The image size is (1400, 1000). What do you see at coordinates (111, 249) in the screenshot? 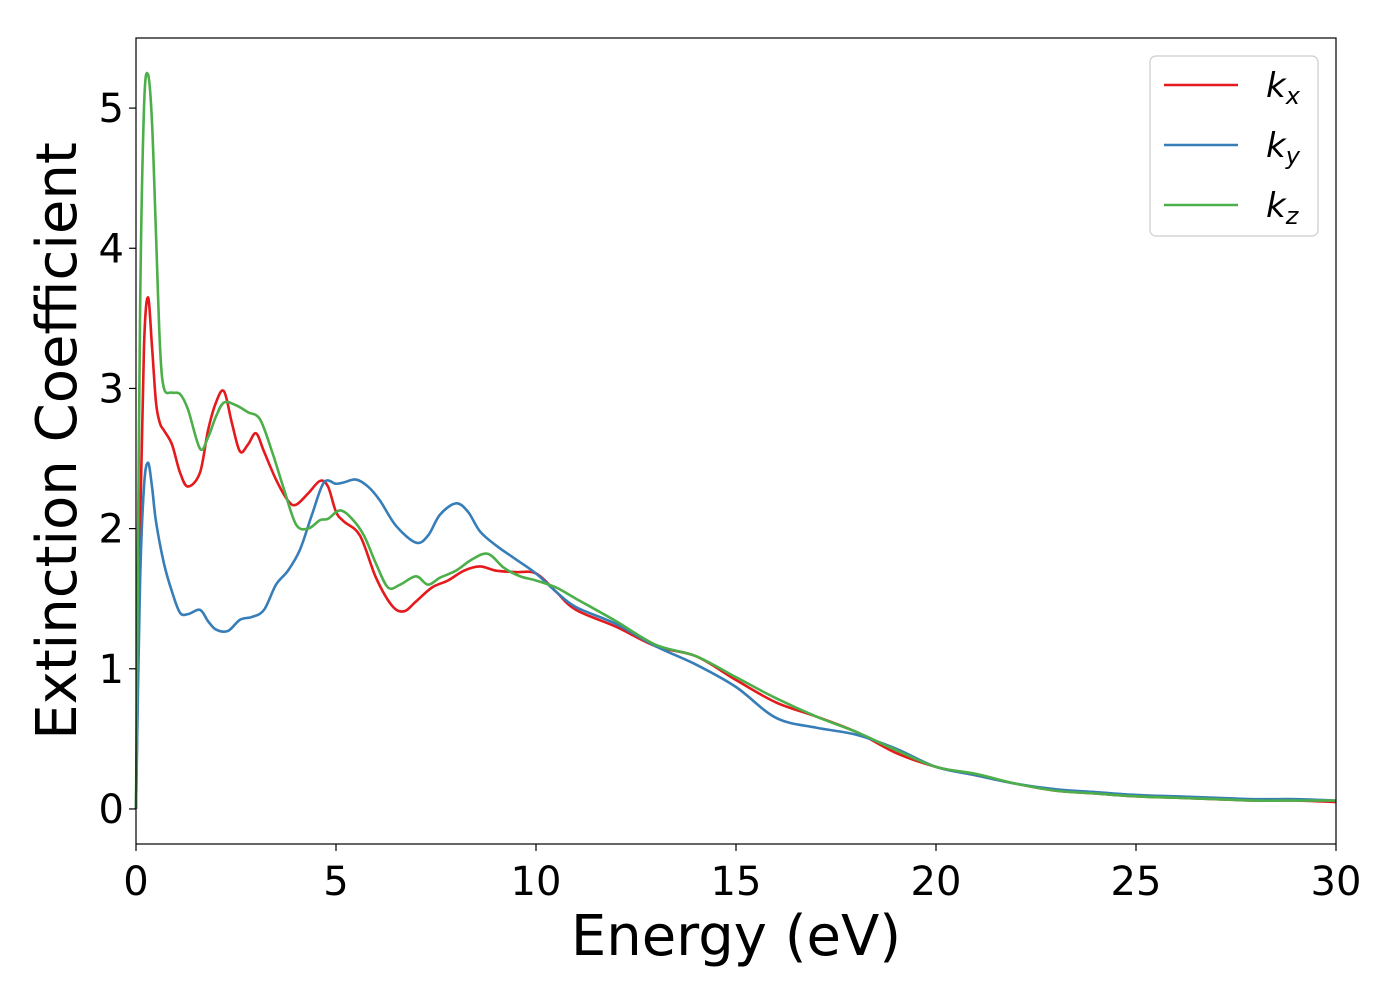
I see `y-tick-label: 4` at bounding box center [111, 249].